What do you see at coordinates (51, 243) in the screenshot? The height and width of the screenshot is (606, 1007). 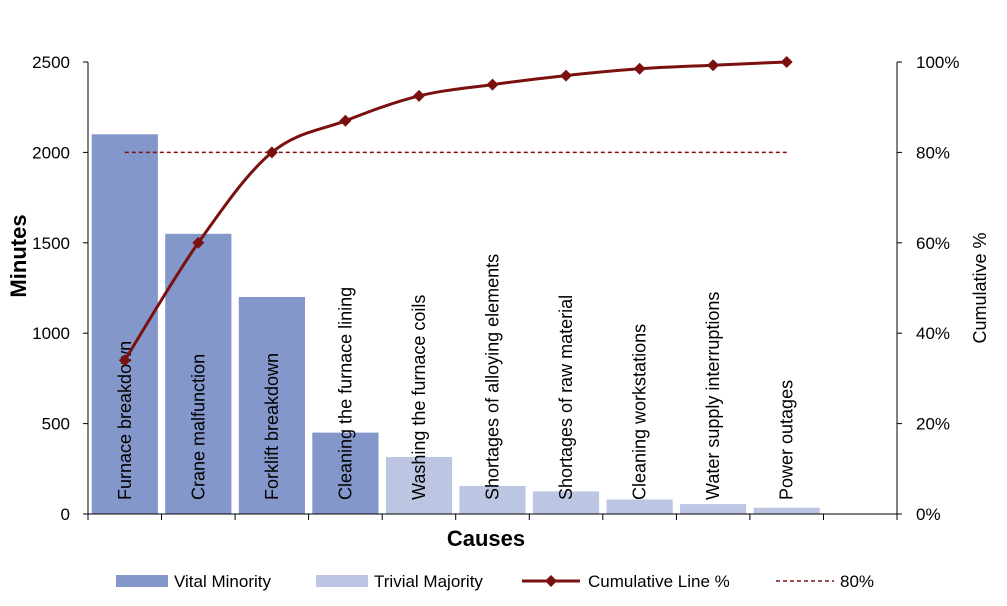 I see `y-tick-label: 1500` at bounding box center [51, 243].